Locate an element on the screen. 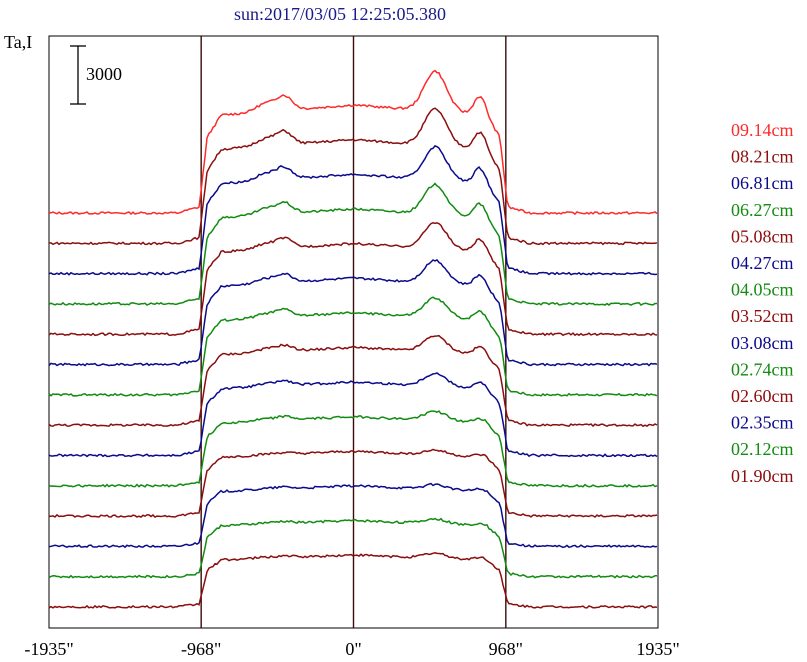  series-line-04.27cm is located at coordinates (353, 312).